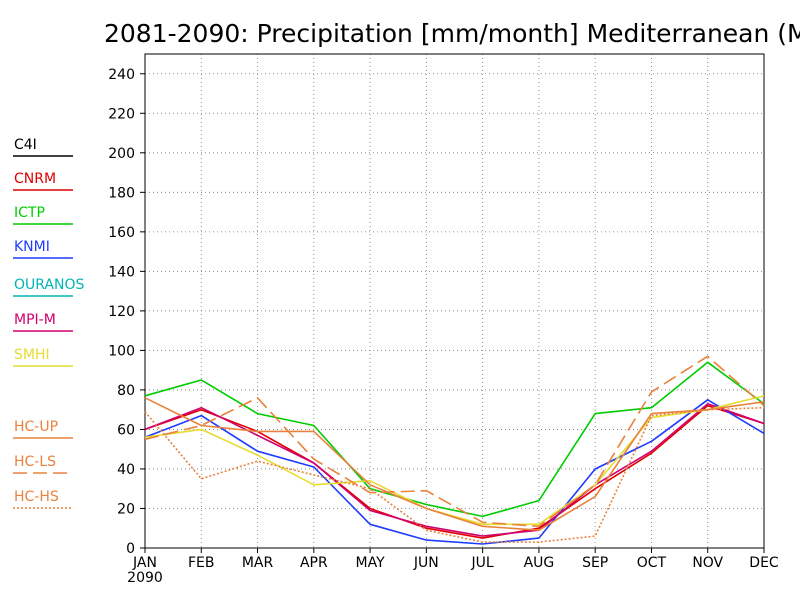  Describe the element at coordinates (652, 563) in the screenshot. I see `x-tick-label: OCT` at that location.